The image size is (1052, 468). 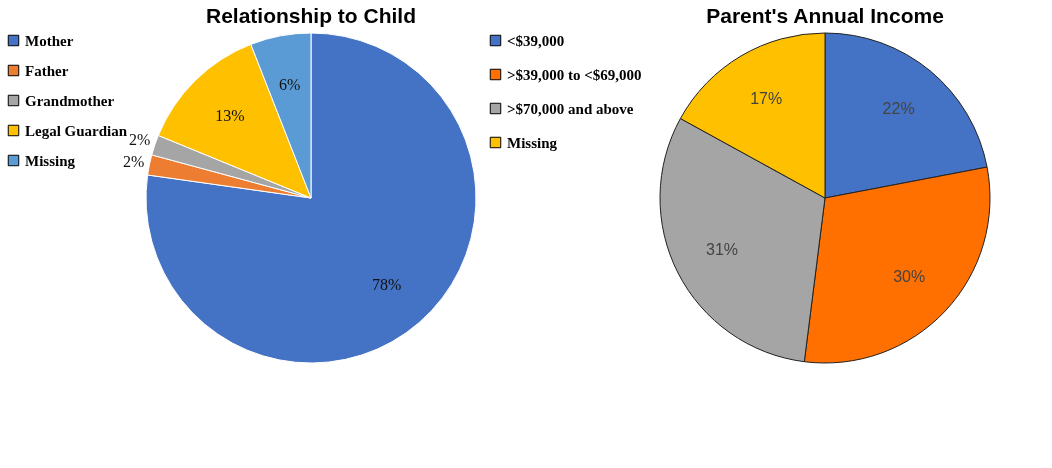 I want to click on data-label: 78%, so click(x=387, y=285).